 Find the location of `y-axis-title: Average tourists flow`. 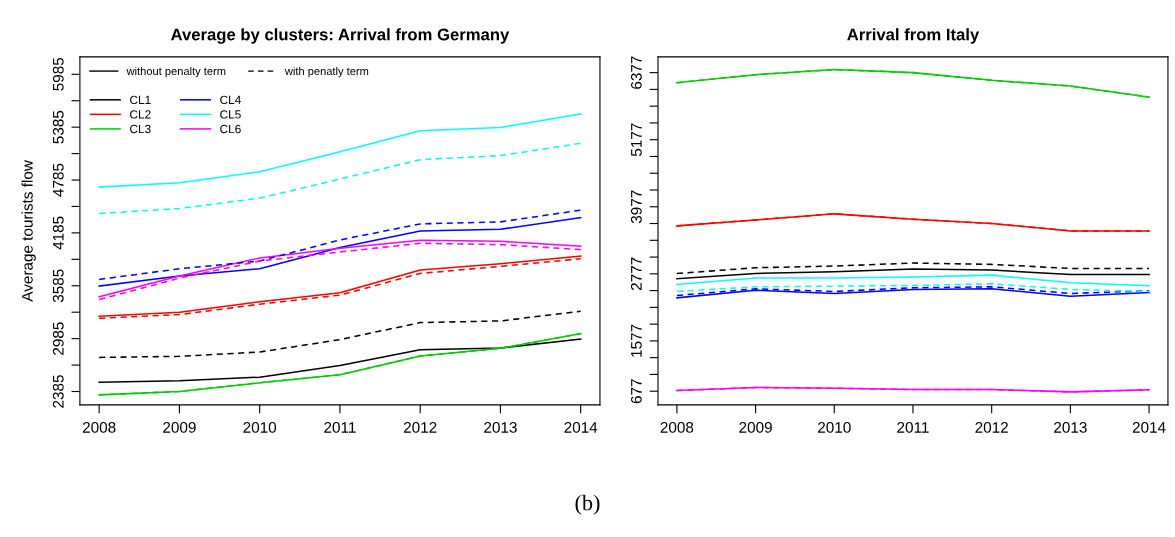

y-axis-title: Average tourists flow is located at coordinates (28, 231).